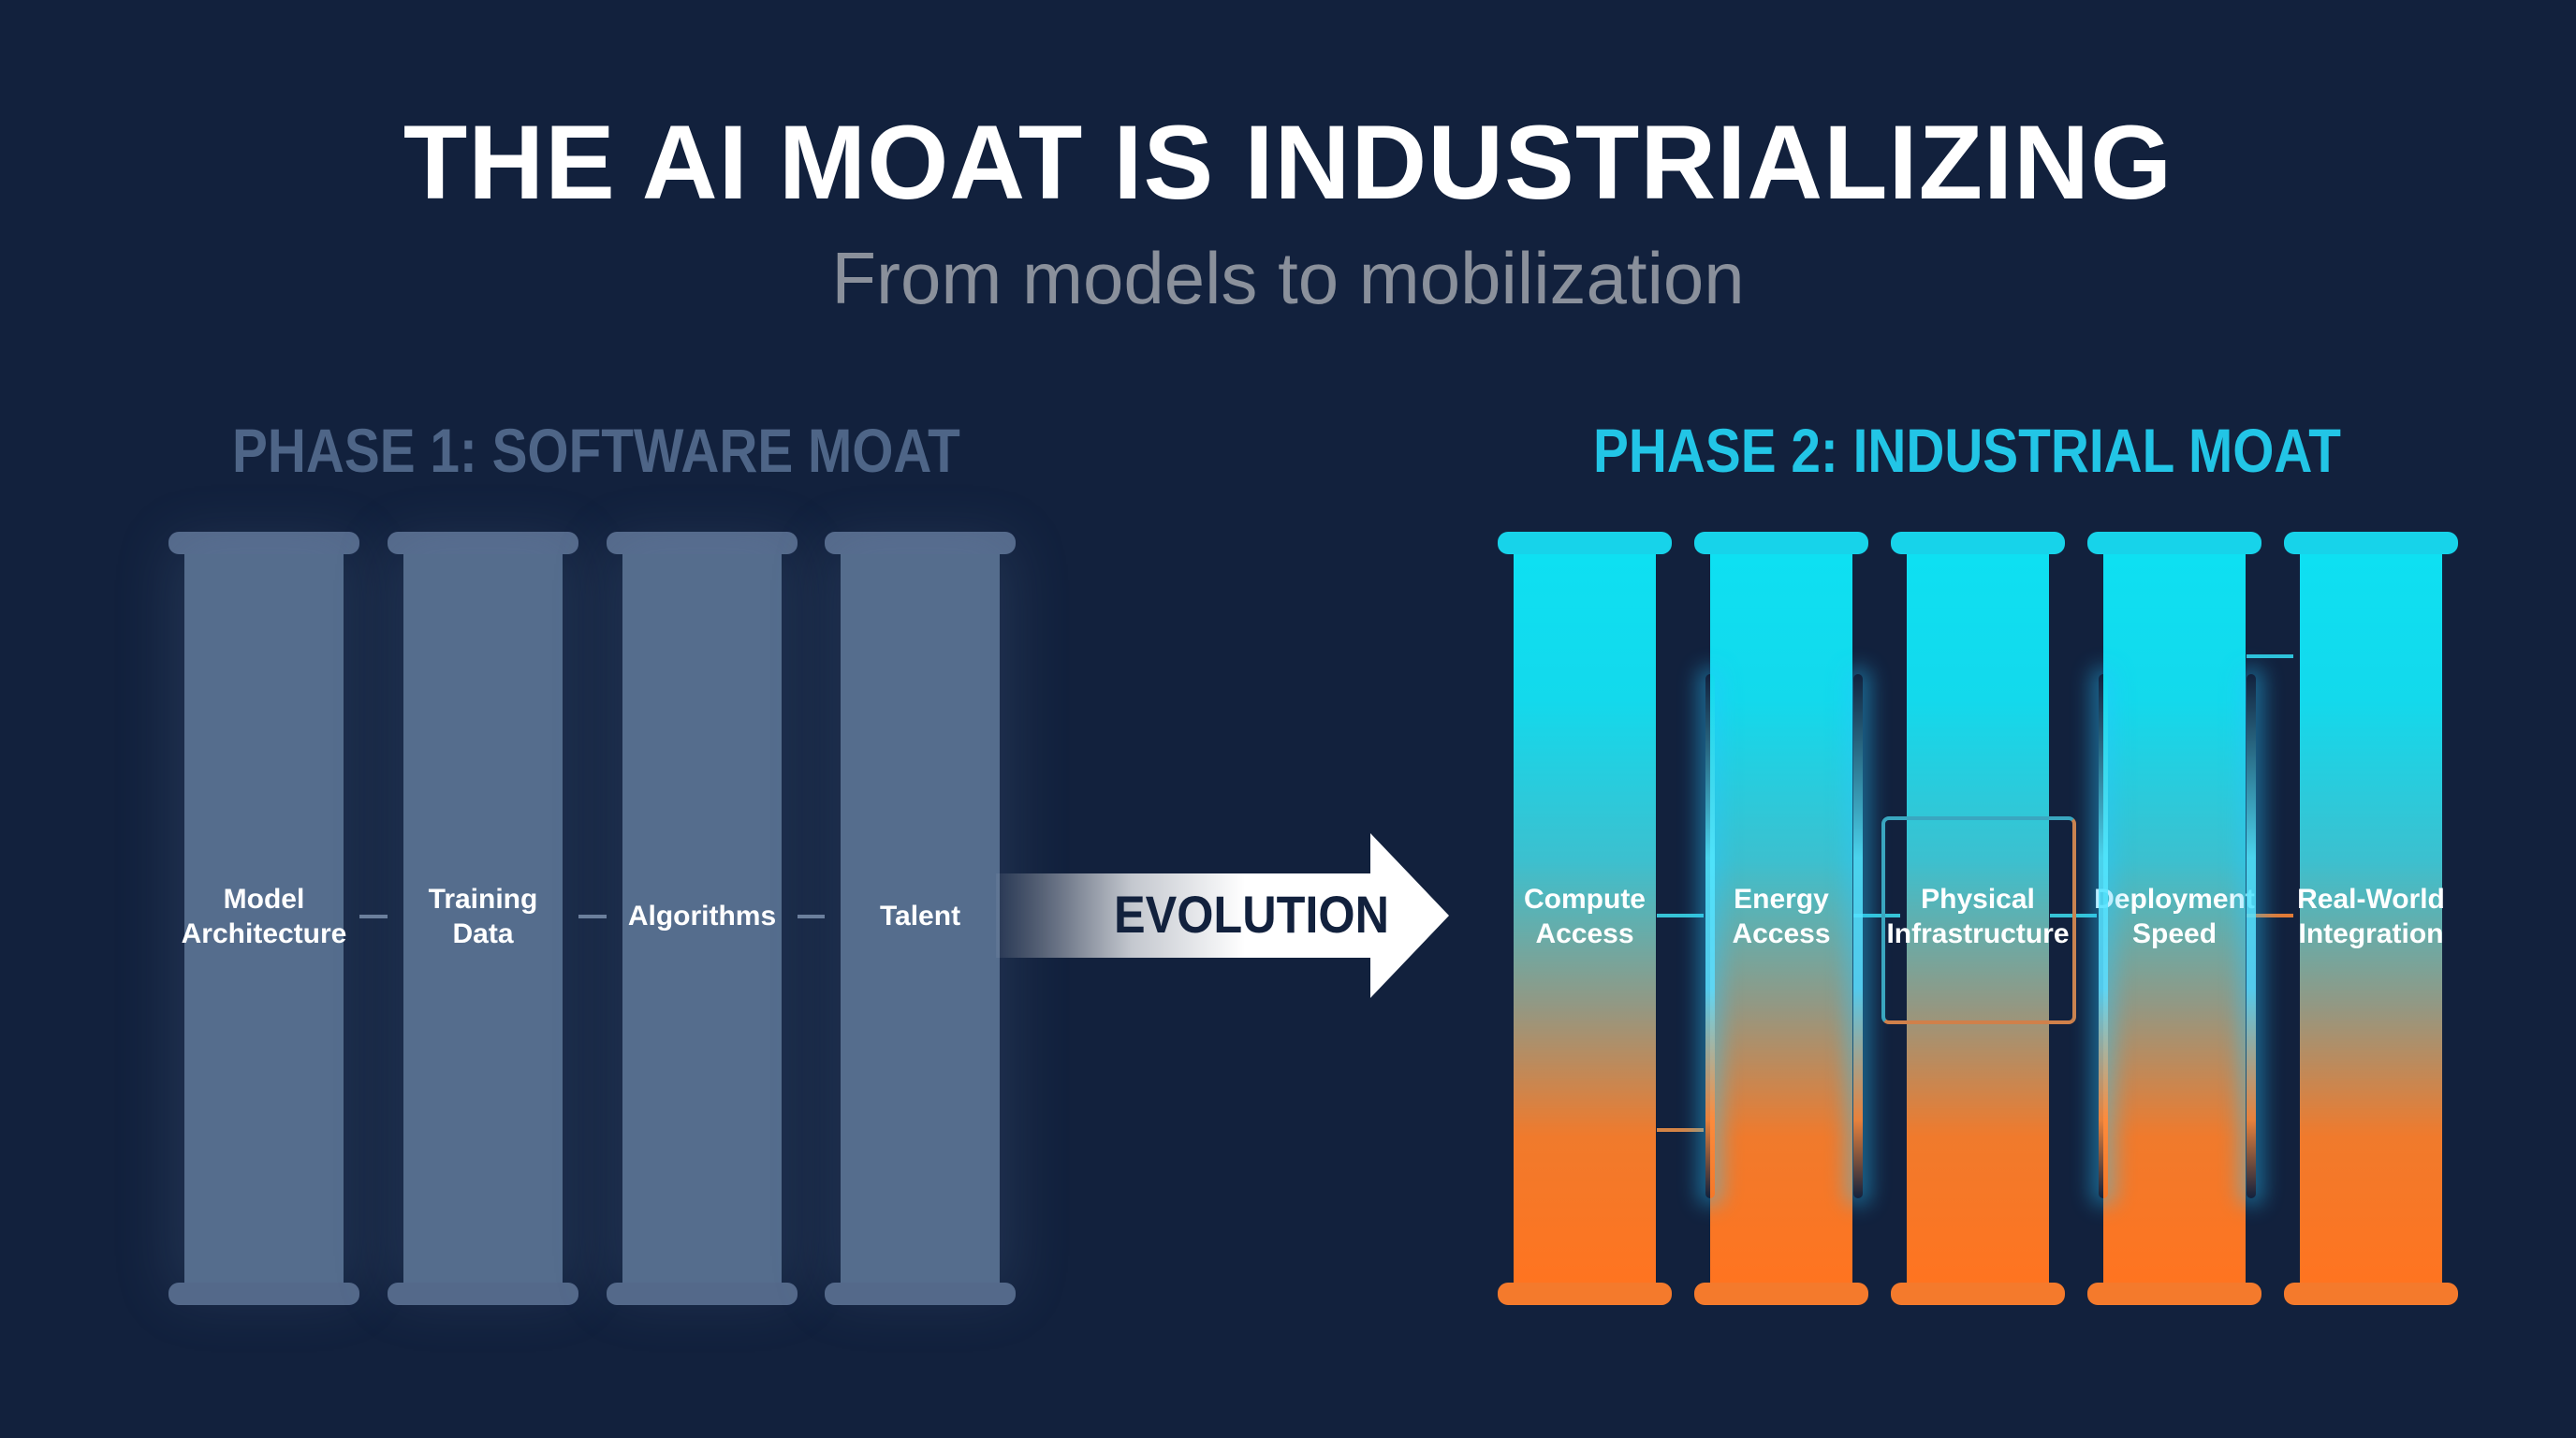 The image size is (2576, 1438). I want to click on pillar-label: Physical Infrastructure, so click(1978, 916).